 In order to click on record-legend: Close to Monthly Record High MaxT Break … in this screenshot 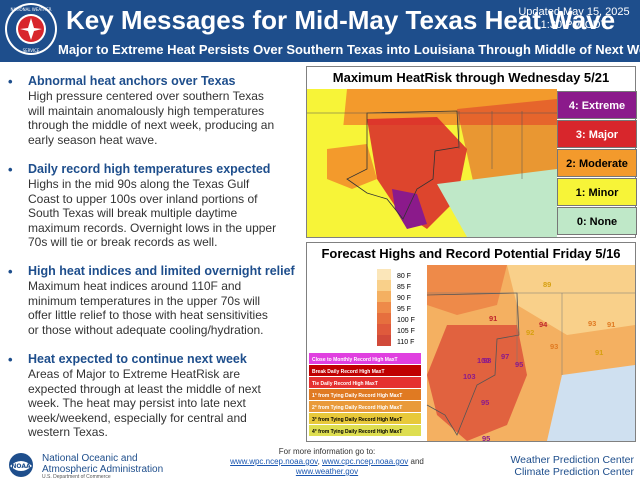, I will do `click(365, 394)`.